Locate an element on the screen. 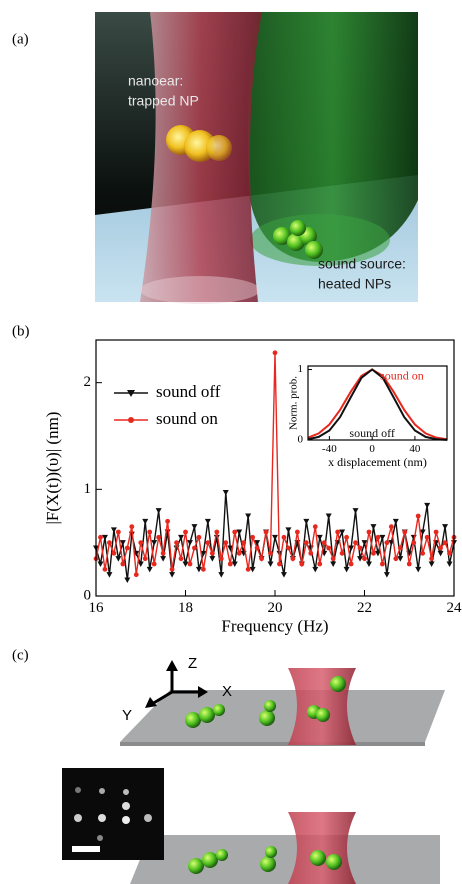 The width and height of the screenshot is (462, 884). legend-label: sound on is located at coordinates (187, 418).